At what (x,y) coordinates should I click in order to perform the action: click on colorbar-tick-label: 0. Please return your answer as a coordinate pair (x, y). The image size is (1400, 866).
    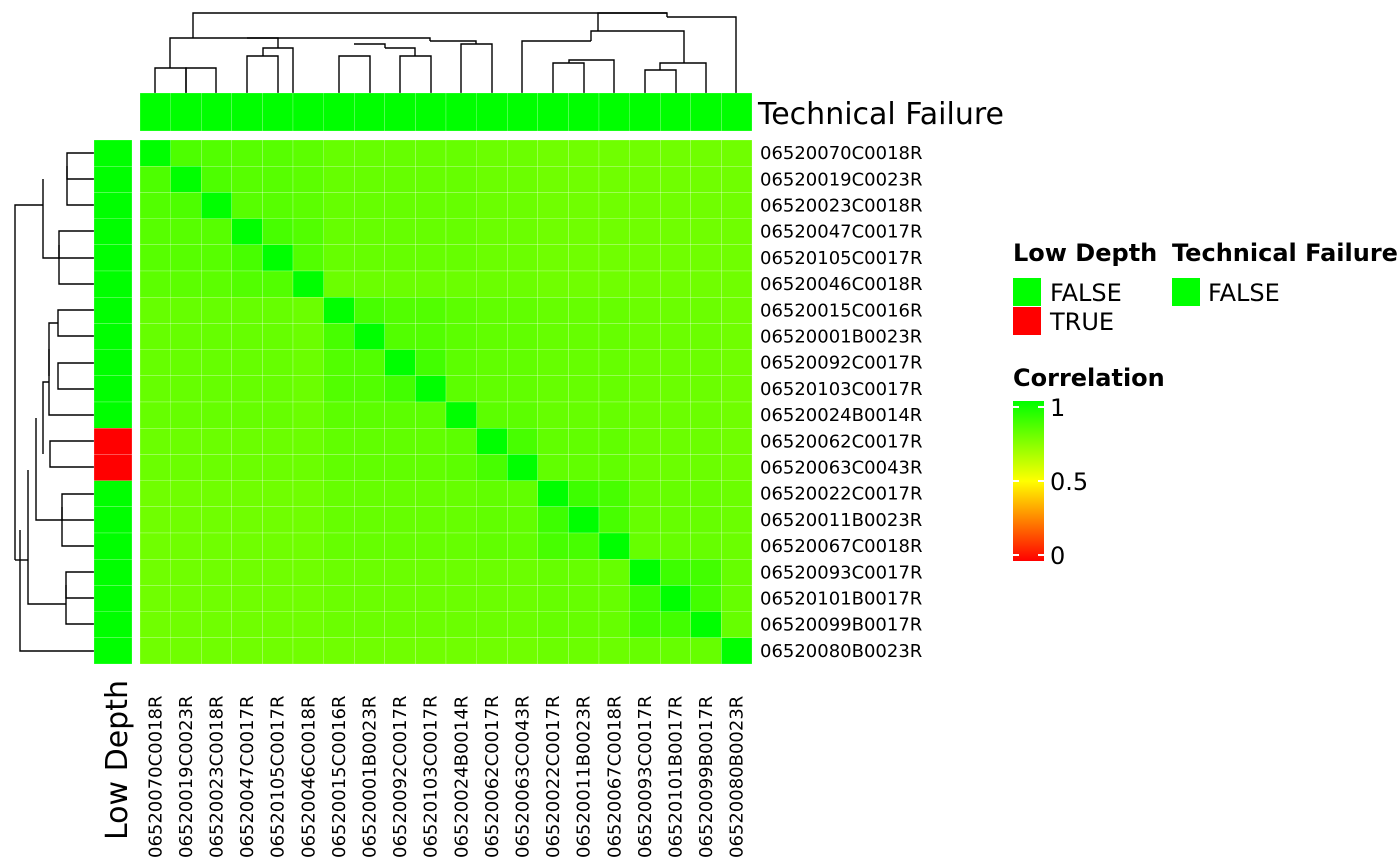
    Looking at the image, I should click on (1057, 556).